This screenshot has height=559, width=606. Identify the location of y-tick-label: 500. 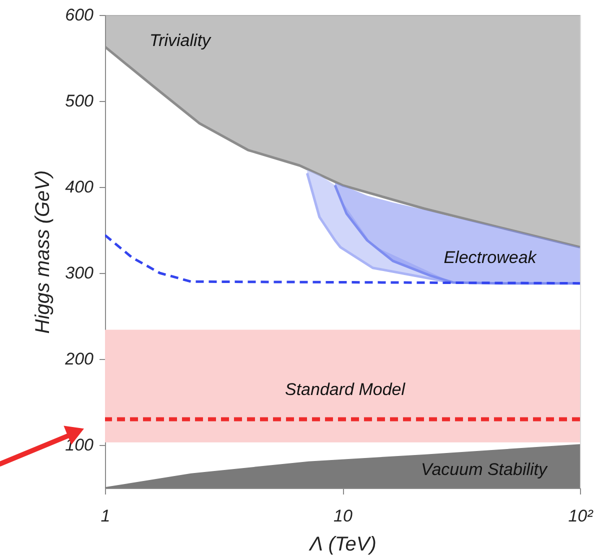
(79, 101).